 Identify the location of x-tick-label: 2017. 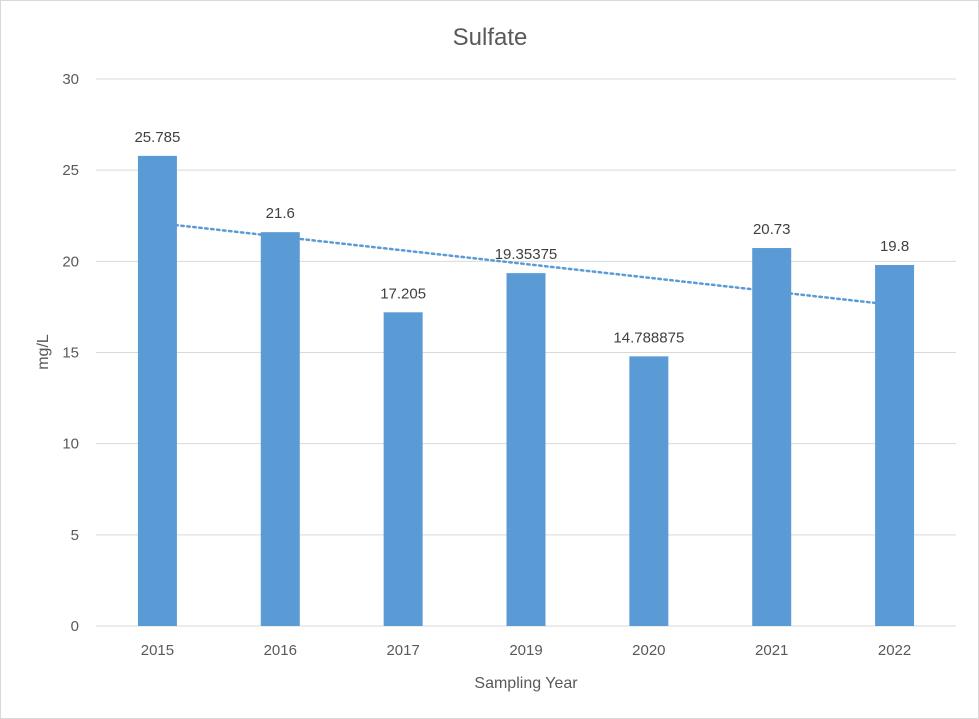
(402, 650).